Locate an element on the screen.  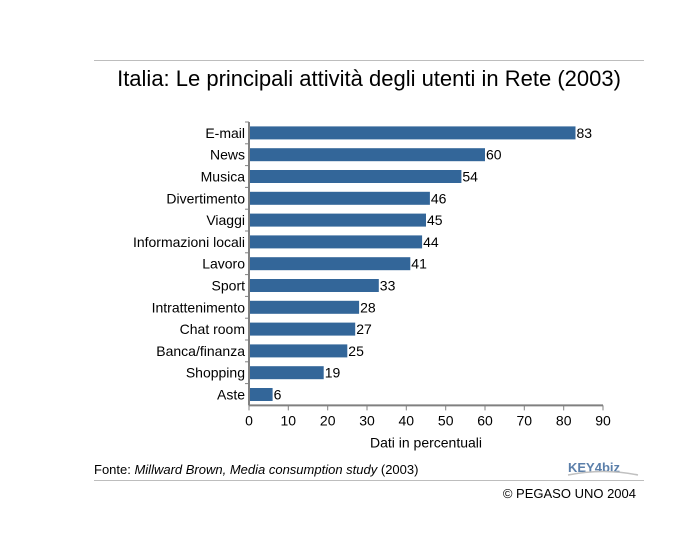
data-label: 54 is located at coordinates (470, 177).